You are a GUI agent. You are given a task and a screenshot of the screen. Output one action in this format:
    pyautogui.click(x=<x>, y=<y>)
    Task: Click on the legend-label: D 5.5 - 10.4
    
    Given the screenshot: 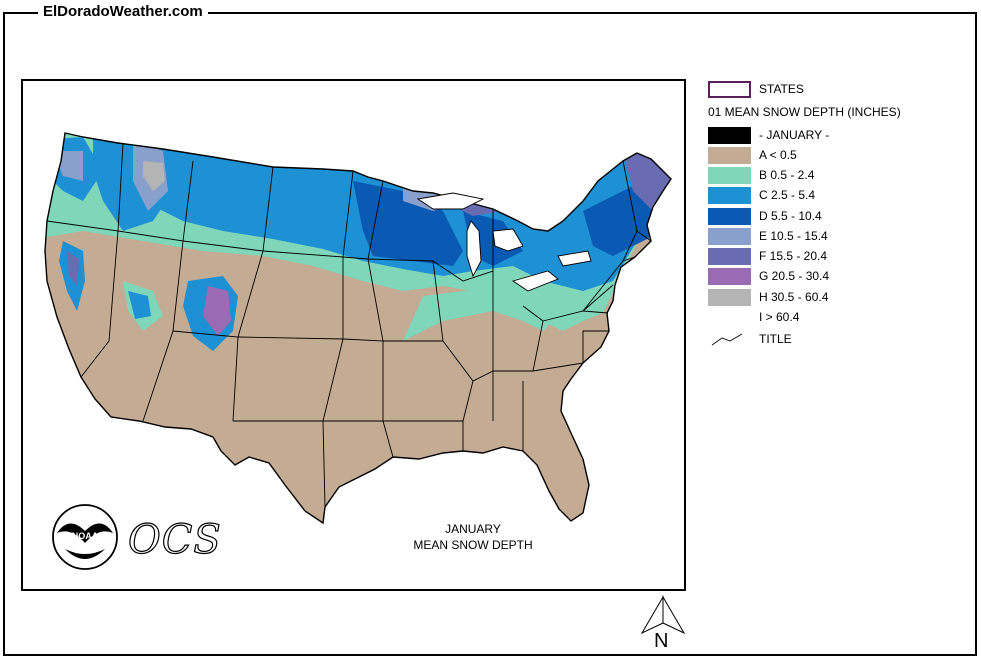 What is the action you would take?
    pyautogui.click(x=790, y=216)
    